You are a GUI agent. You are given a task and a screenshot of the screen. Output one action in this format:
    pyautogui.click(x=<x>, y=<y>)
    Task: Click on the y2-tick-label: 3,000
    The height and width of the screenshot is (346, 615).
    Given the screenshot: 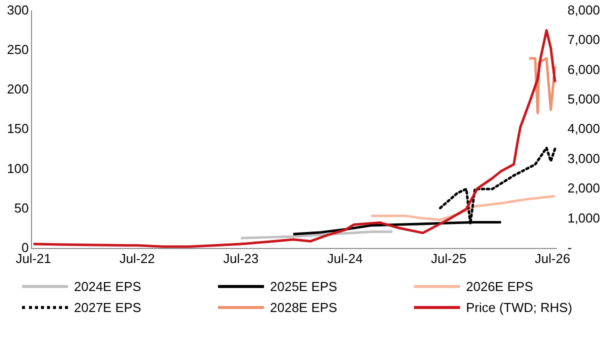 What is the action you would take?
    pyautogui.click(x=583, y=158)
    